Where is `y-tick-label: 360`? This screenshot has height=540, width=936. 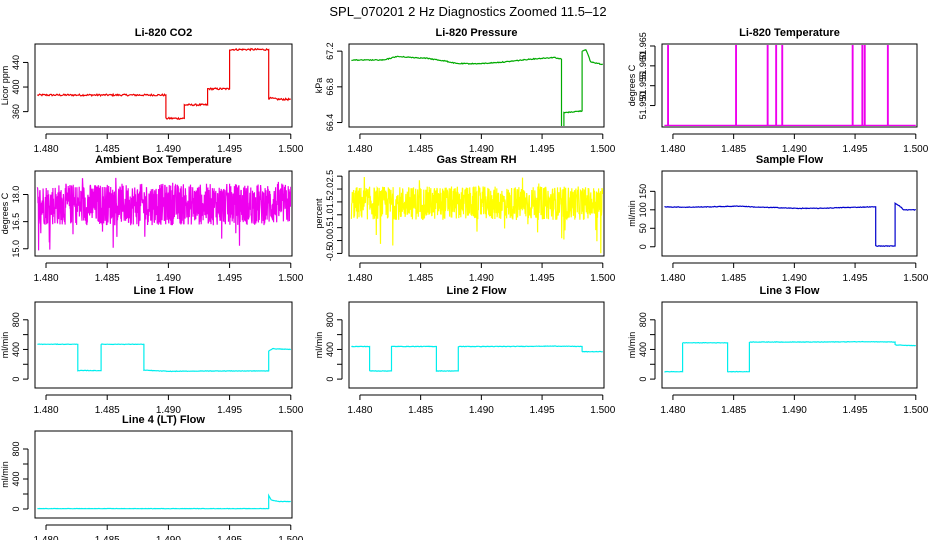
y-tick-label: 360 is located at coordinates (16, 111).